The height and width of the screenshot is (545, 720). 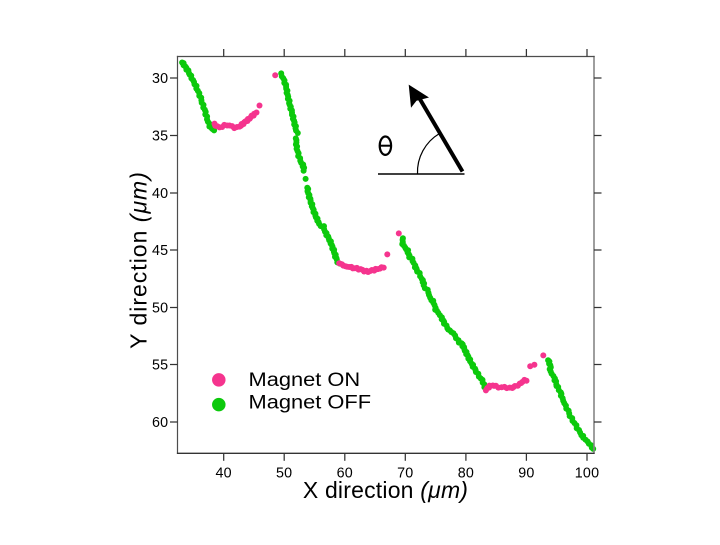 I want to click on svg-text: 45, so click(x=160, y=251).